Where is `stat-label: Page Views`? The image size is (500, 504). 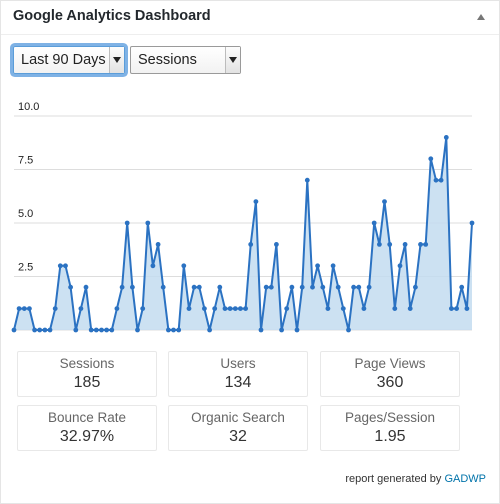 stat-label: Page Views is located at coordinates (390, 363).